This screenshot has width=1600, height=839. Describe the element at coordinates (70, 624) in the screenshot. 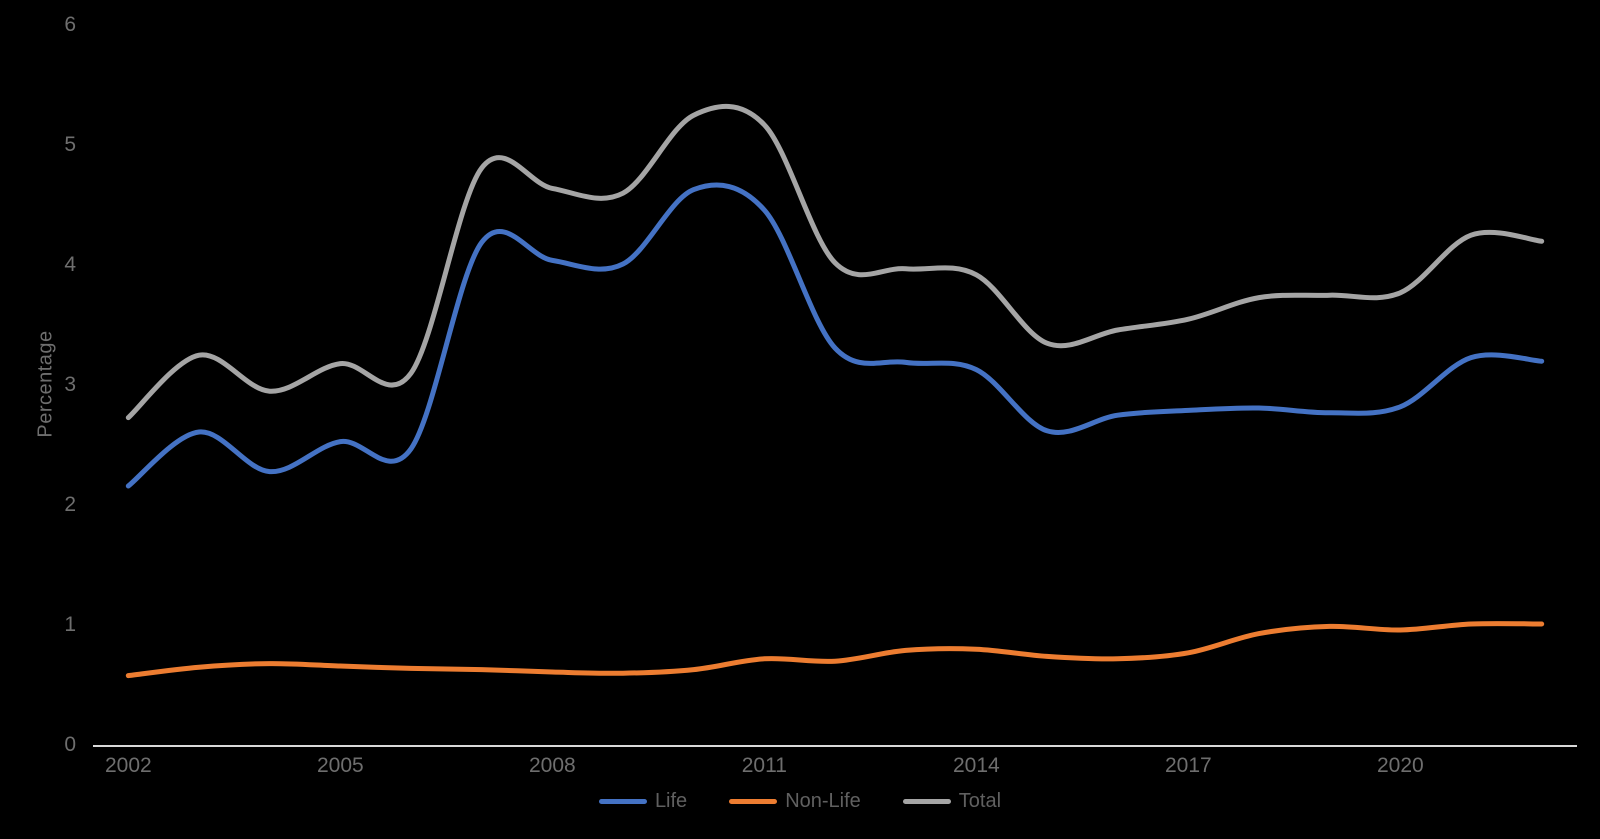

I see `y-tick-label: 1` at that location.